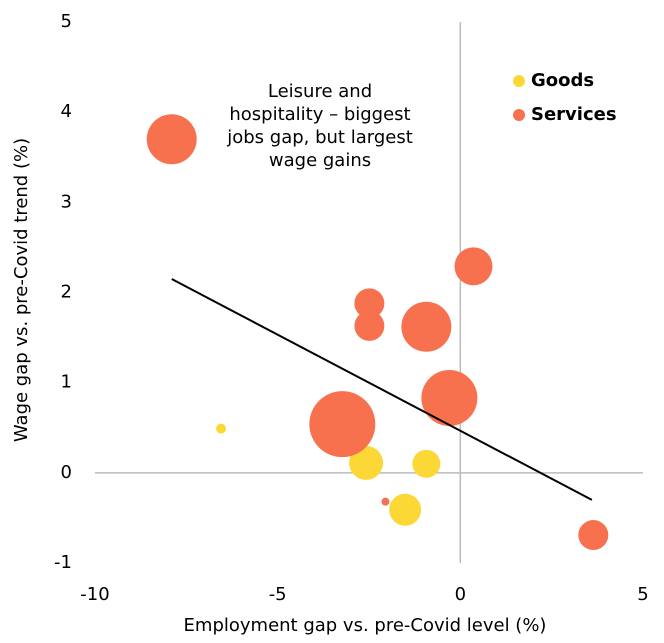 This screenshot has width=664, height=643. Describe the element at coordinates (66, 201) in the screenshot. I see `y-tick-label: 3` at that location.